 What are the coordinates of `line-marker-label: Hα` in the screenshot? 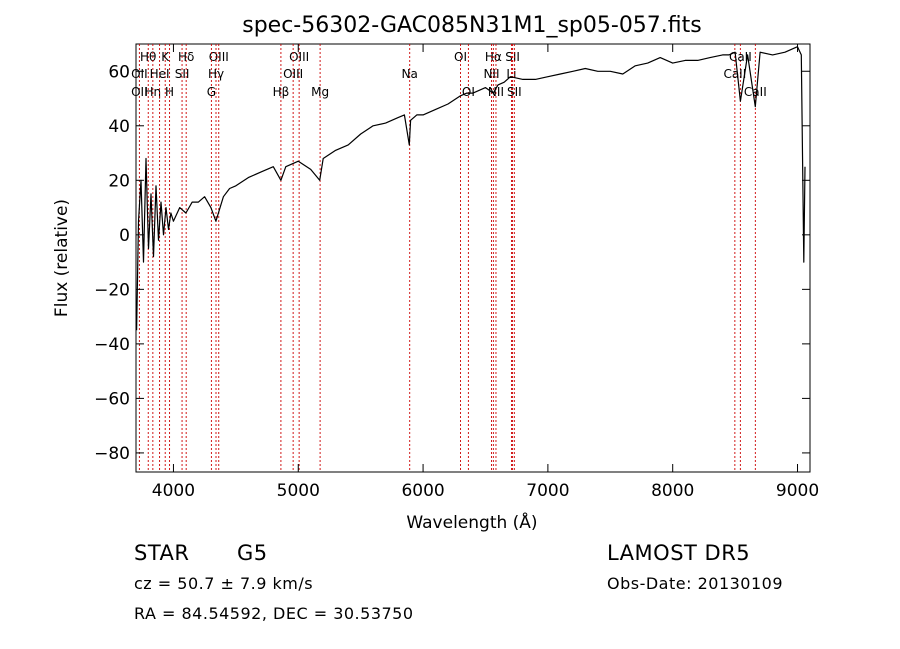 It's located at (493, 57).